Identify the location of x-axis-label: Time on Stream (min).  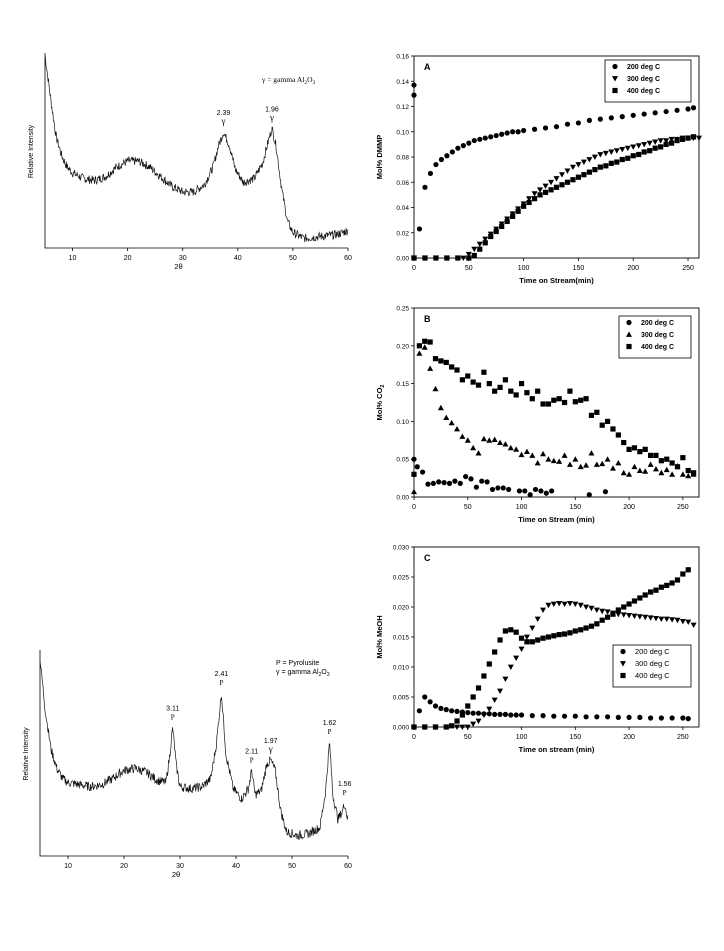
(556, 519).